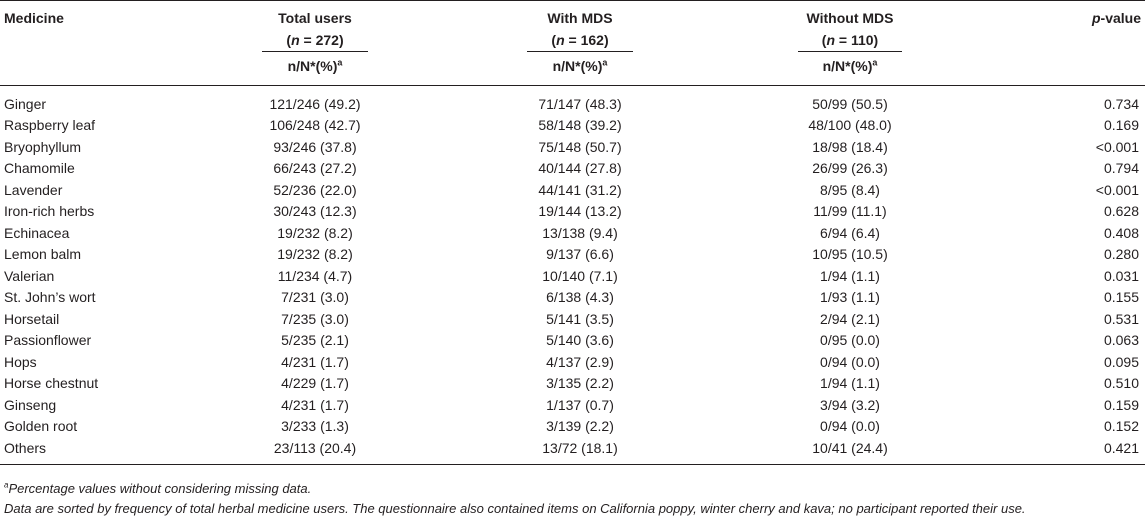 The image size is (1145, 519). What do you see at coordinates (32, 318) in the screenshot?
I see `cell-medicine: Horsetail` at bounding box center [32, 318].